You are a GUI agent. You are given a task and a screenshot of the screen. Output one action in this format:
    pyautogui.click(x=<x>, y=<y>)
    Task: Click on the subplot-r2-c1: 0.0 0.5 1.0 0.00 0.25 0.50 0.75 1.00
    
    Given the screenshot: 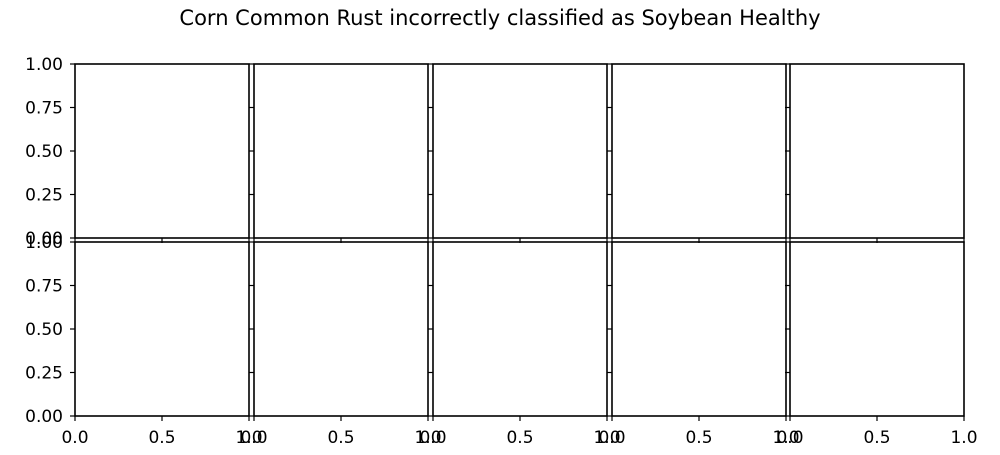 What is the action you would take?
    pyautogui.click(x=143, y=340)
    